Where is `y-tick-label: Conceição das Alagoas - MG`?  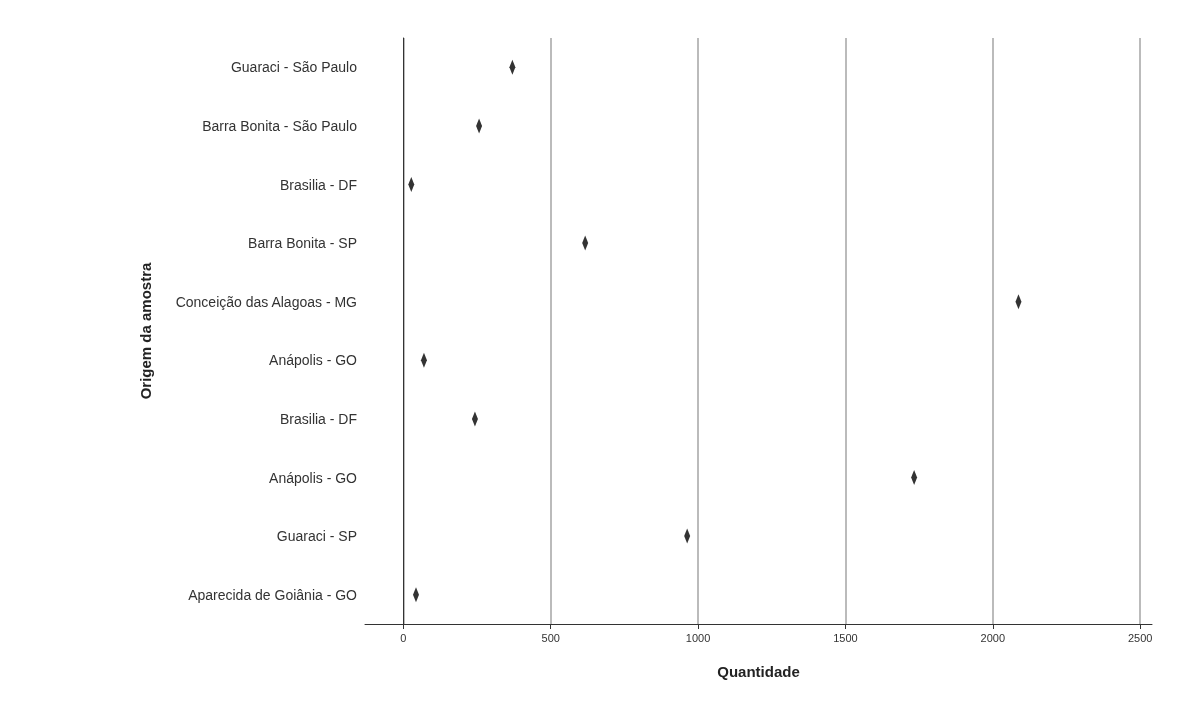
y-tick-label: Conceição das Alagoas - MG is located at coordinates (266, 301).